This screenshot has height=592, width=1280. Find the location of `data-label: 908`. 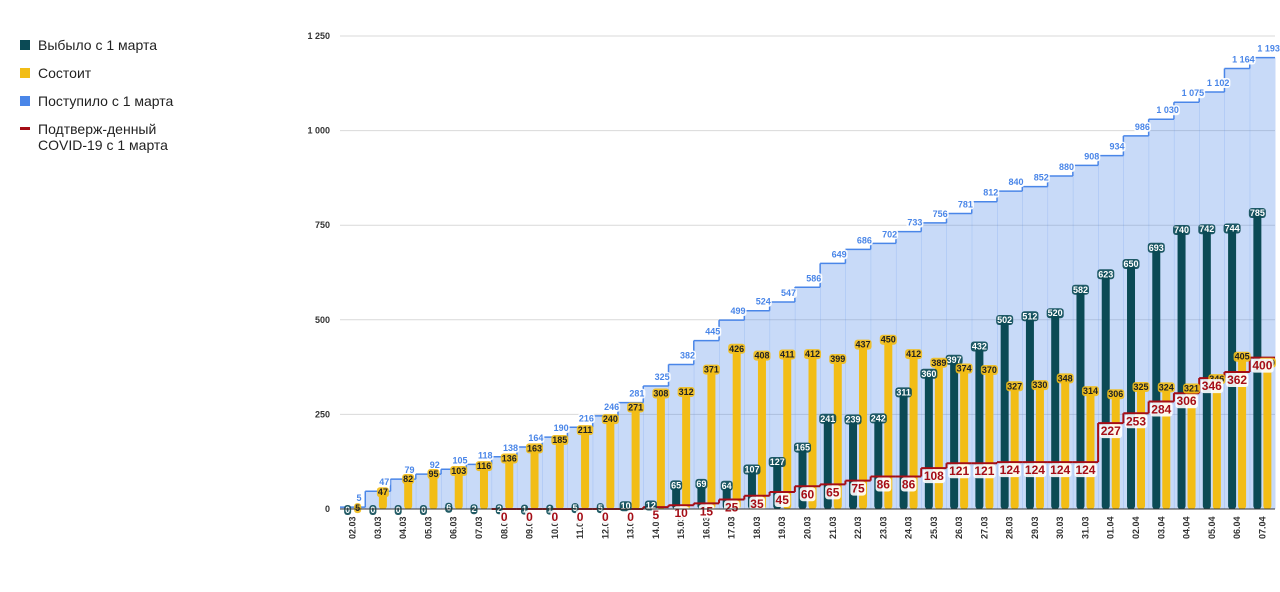

data-label: 908 is located at coordinates (1091, 156).